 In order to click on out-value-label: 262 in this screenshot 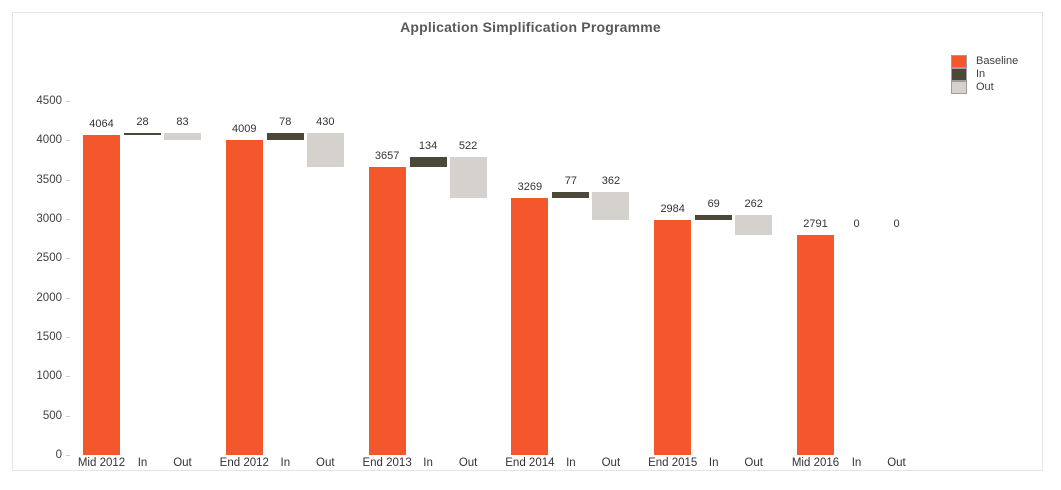, I will do `click(753, 203)`.